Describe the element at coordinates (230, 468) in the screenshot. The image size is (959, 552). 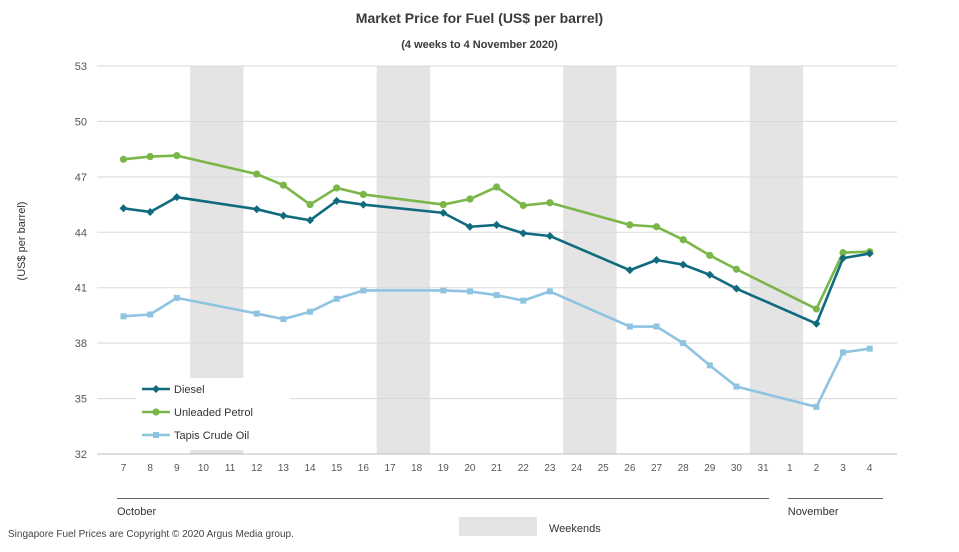
I see `x-tick-label: 11` at that location.